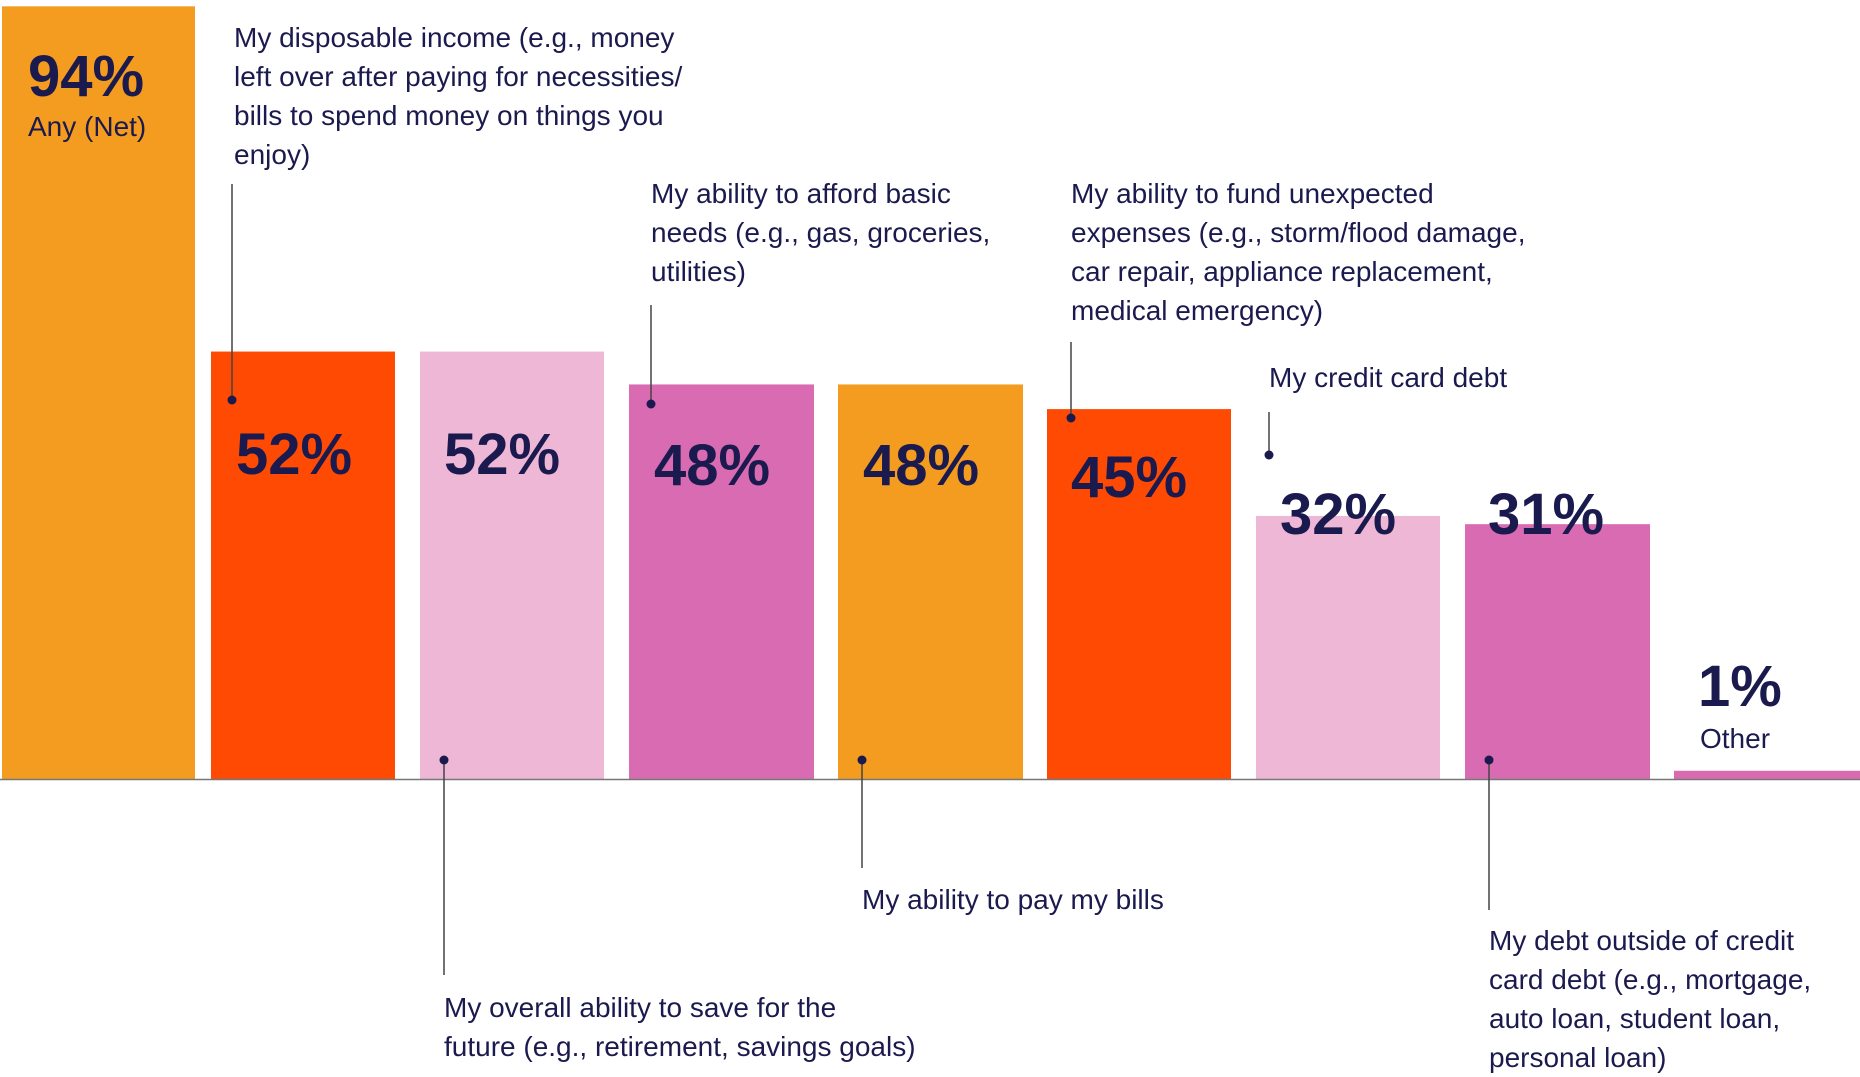  I want to click on value-label-2: 52%, so click(502, 454).